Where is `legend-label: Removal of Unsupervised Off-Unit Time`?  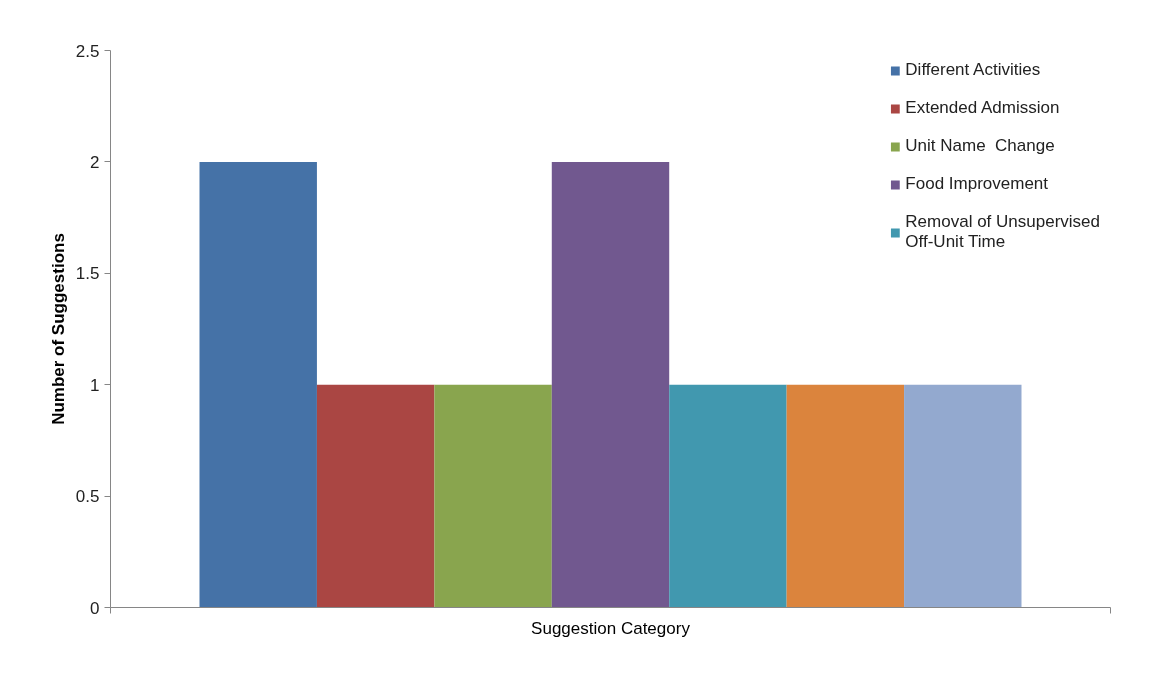
legend-label: Removal of Unsupervised Off-Unit Time is located at coordinates (1002, 232).